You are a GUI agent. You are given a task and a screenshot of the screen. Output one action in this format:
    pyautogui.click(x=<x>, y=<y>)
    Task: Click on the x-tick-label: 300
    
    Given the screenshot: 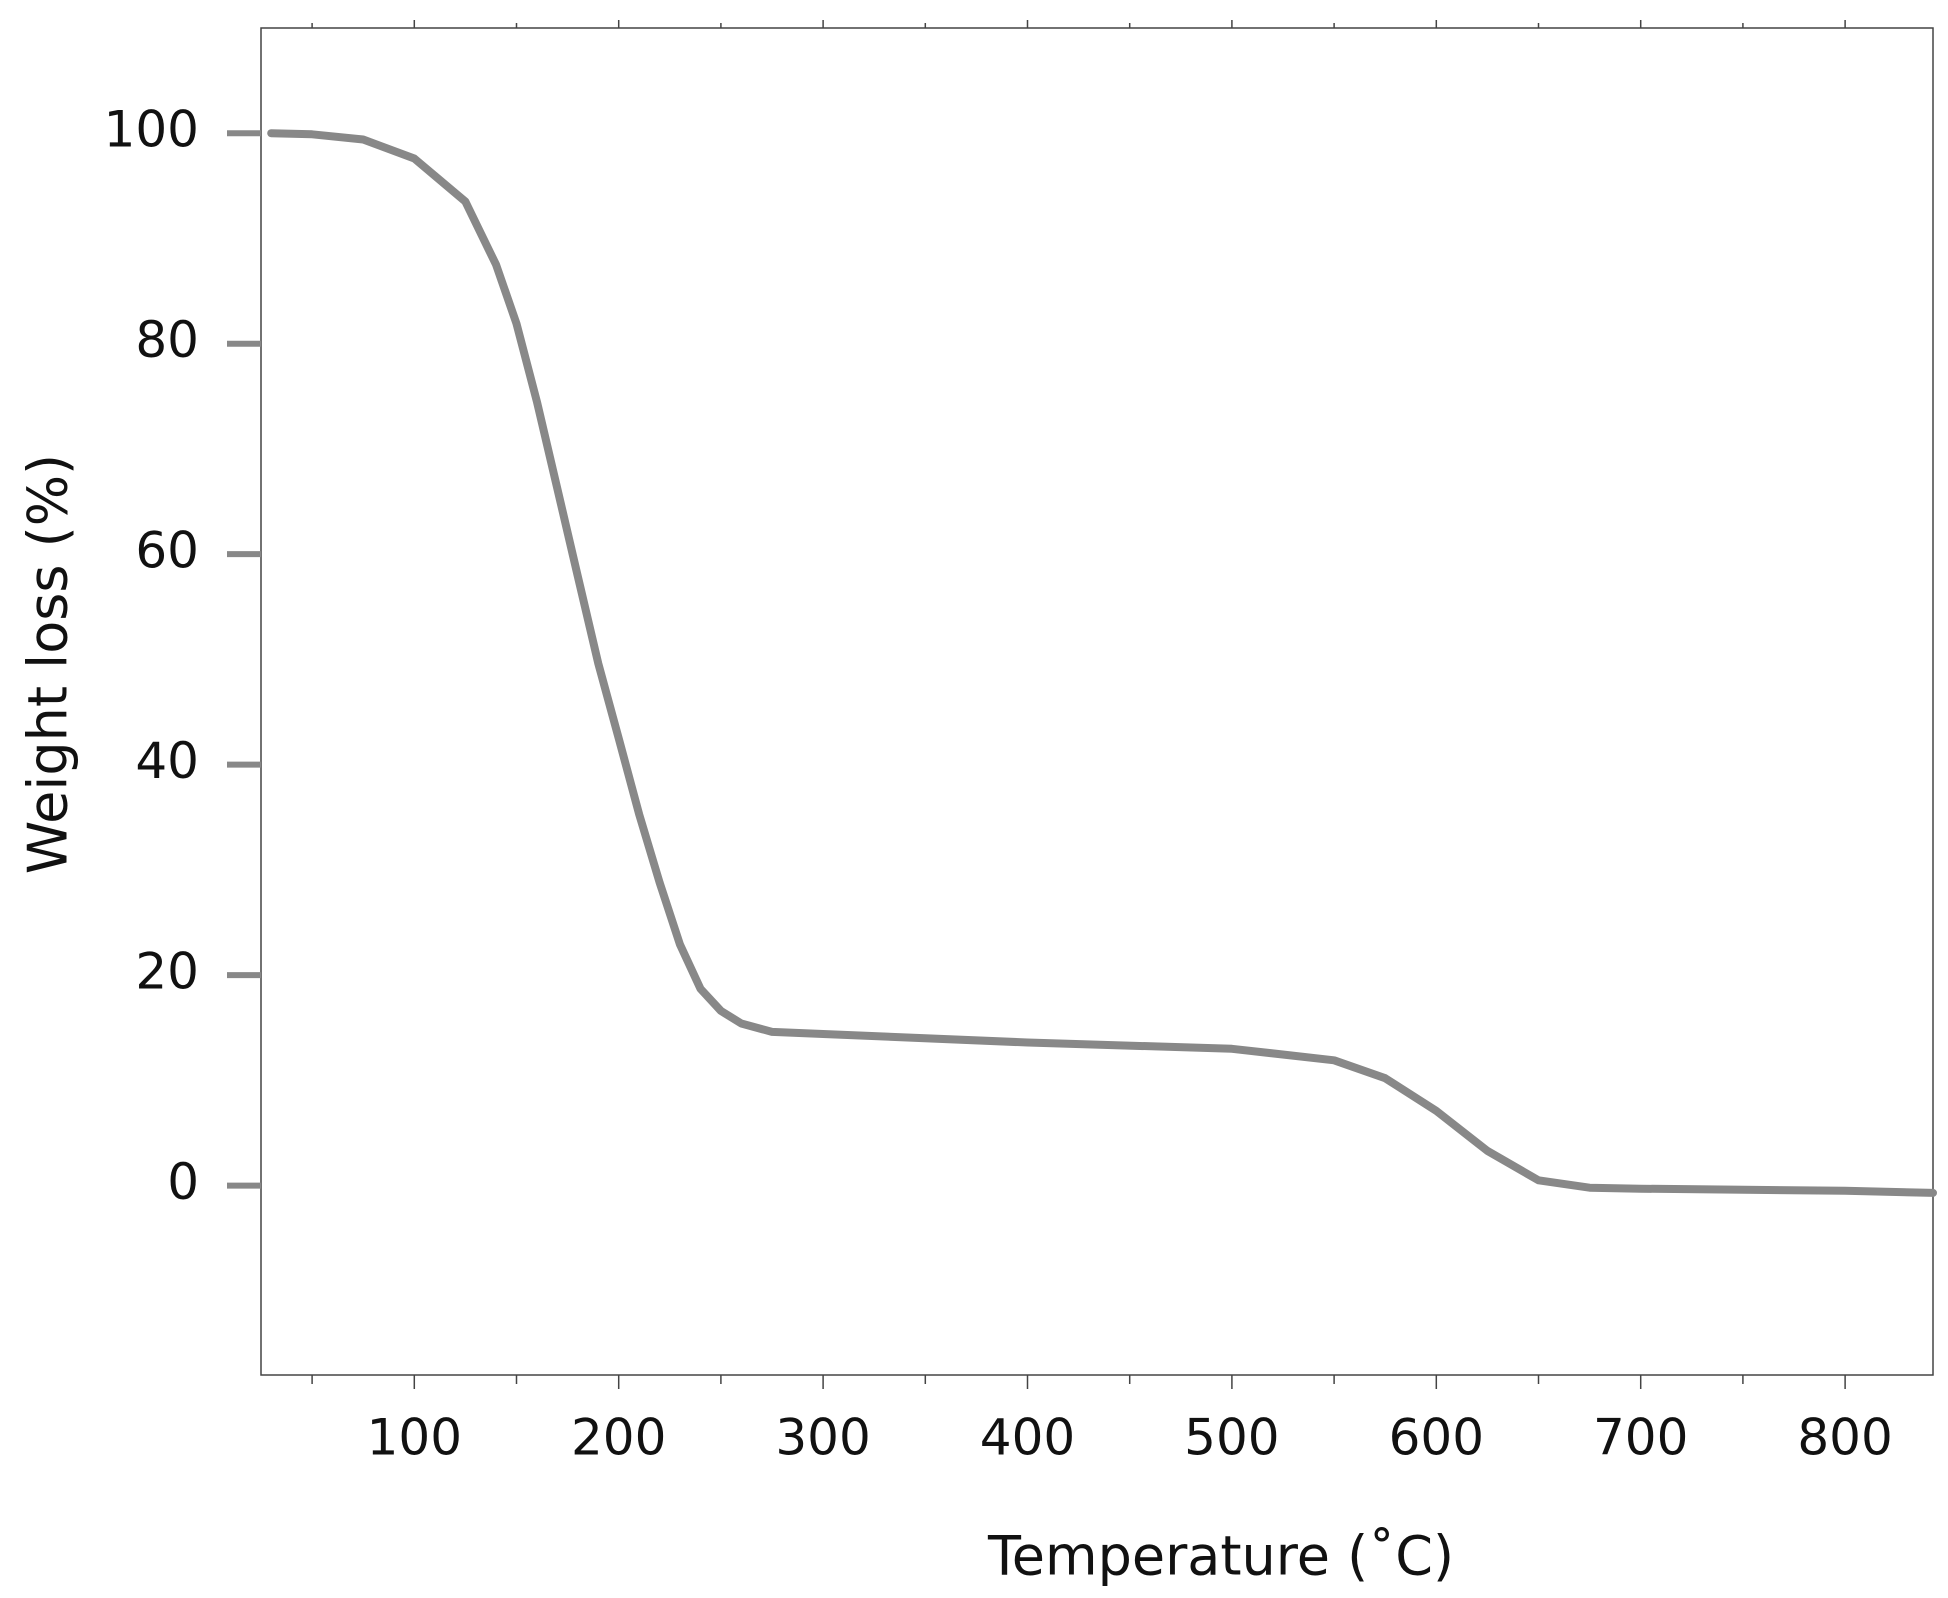 What is the action you would take?
    pyautogui.click(x=822, y=1438)
    